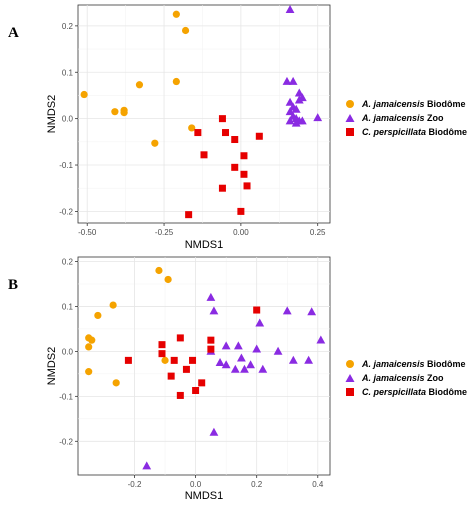  Describe the element at coordinates (196, 484) in the screenshot. I see `x-tick-label: 0.0` at that location.